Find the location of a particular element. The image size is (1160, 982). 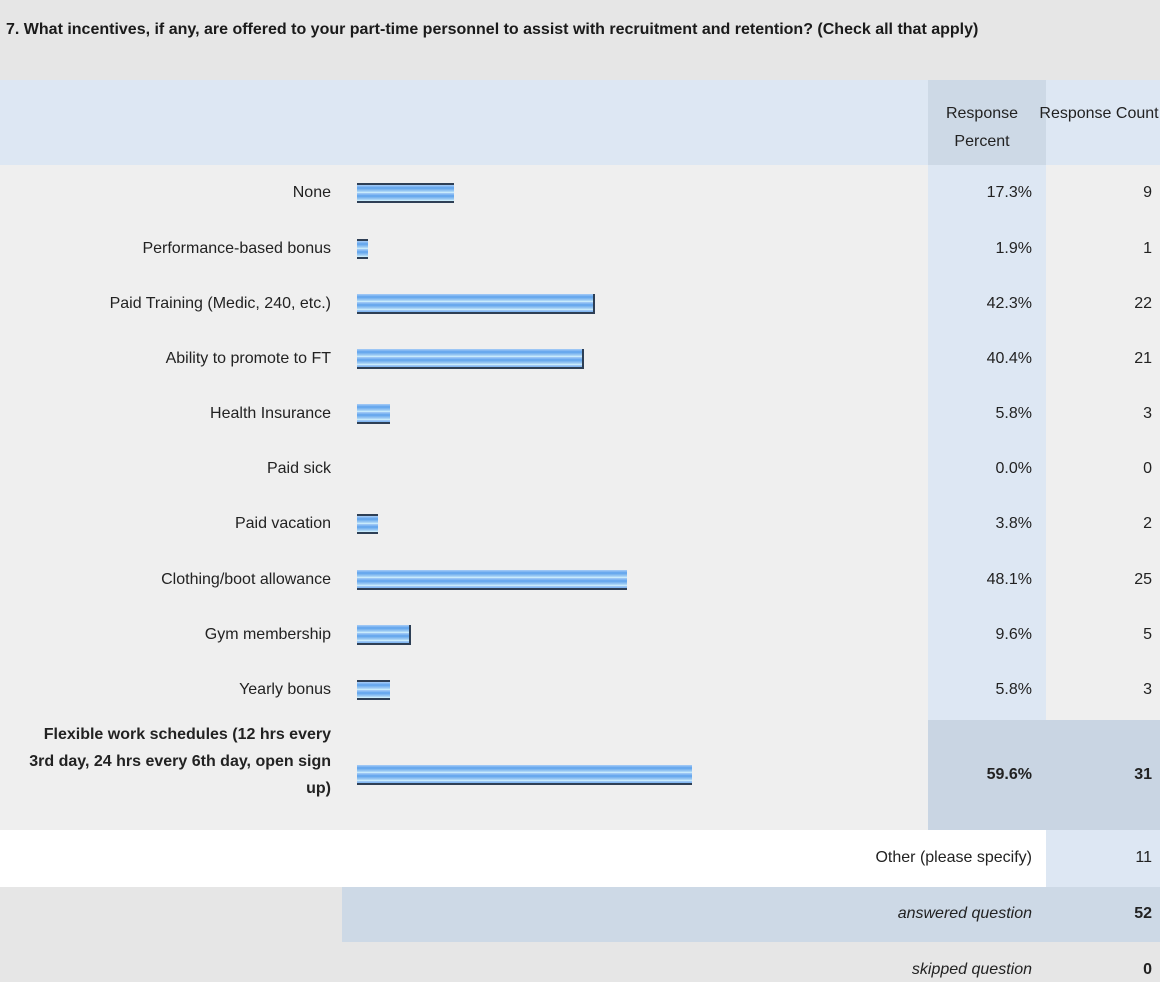

response-count-value: 5 is located at coordinates (1147, 634).